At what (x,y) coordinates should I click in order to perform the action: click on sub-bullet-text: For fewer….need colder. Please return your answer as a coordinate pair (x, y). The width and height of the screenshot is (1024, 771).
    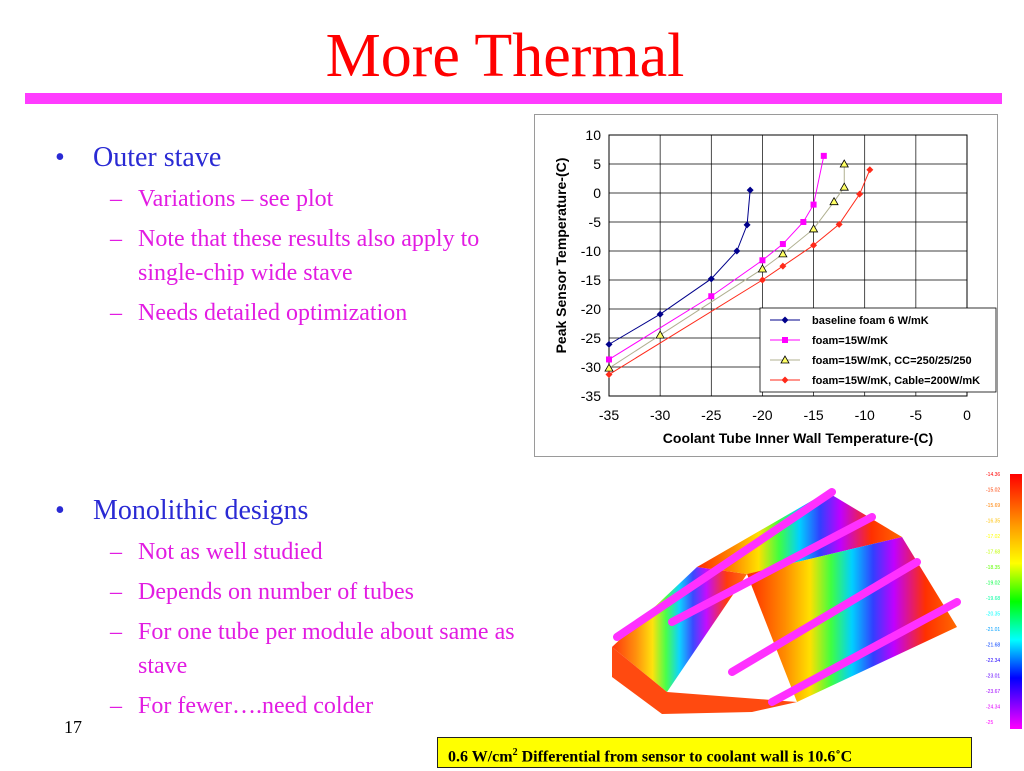
    Looking at the image, I should click on (256, 706).